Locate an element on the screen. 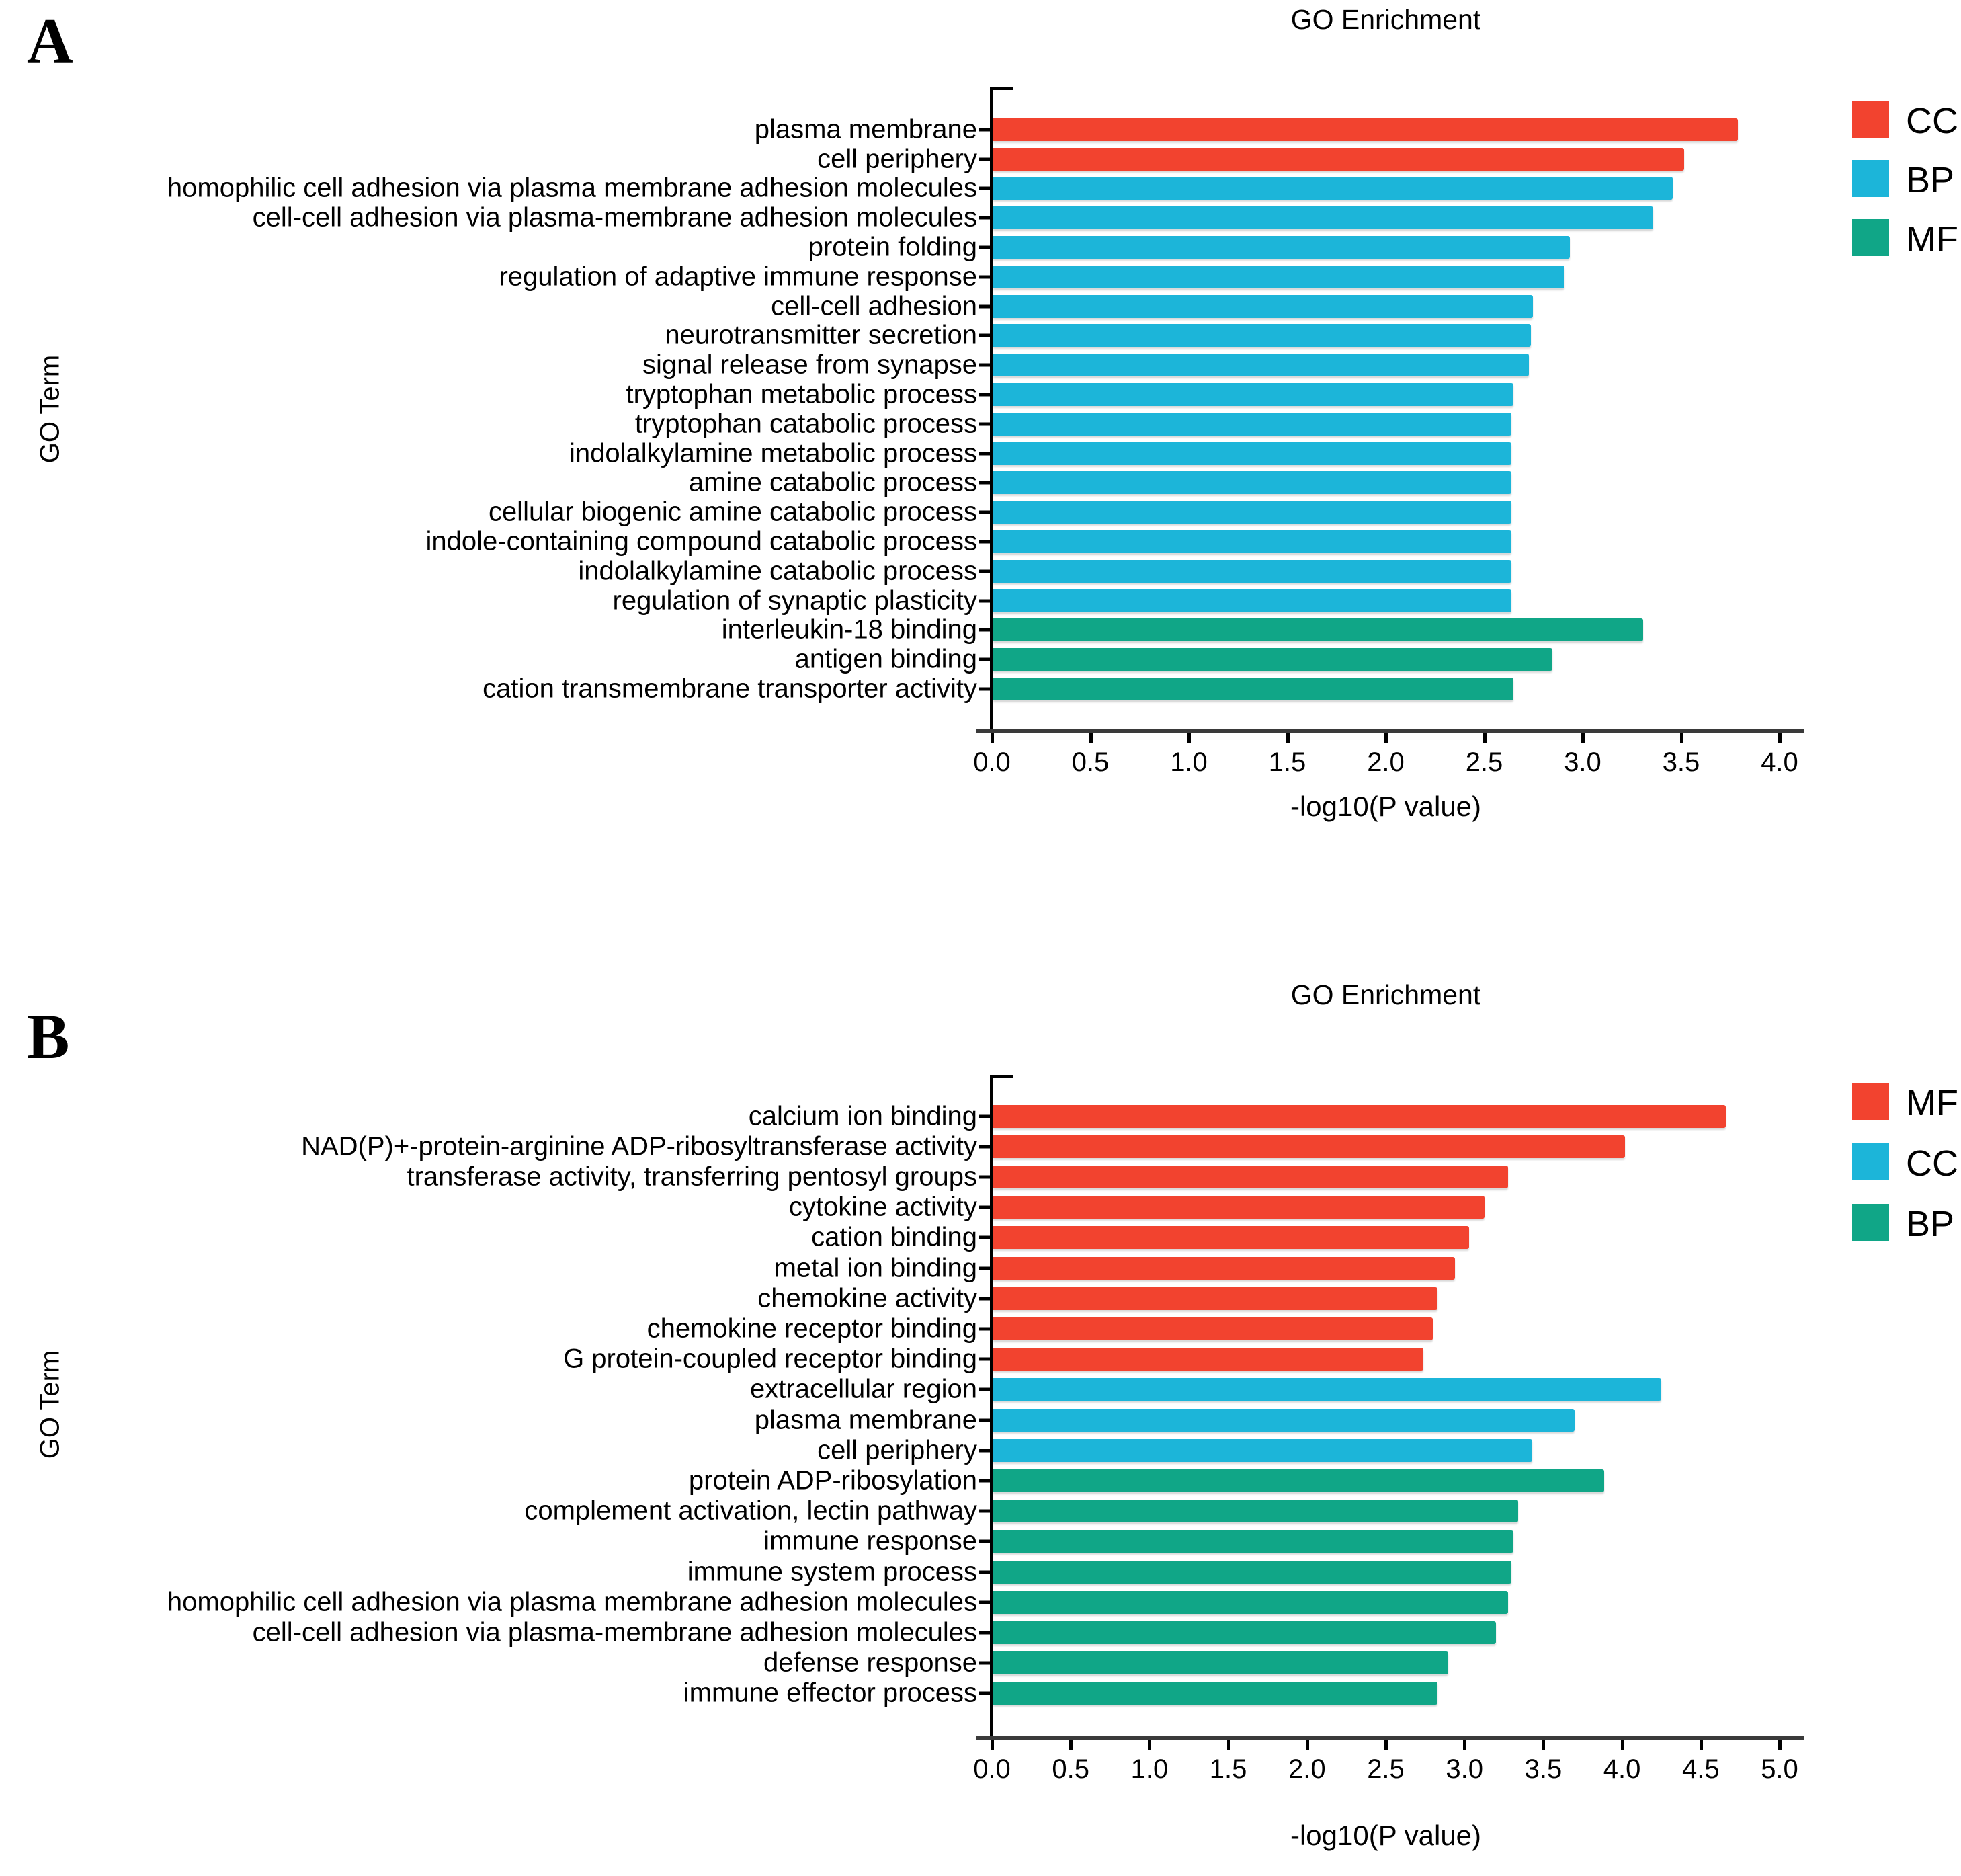 This screenshot has width=1961, height=1876. go-term-label: metal ion binding is located at coordinates (876, 1268).